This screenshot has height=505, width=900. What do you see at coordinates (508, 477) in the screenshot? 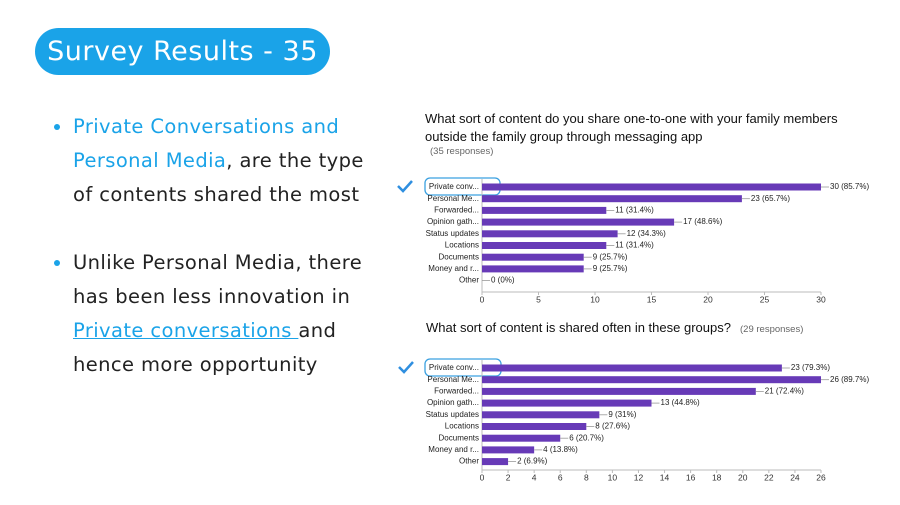
I see `x-tick-label: 2` at bounding box center [508, 477].